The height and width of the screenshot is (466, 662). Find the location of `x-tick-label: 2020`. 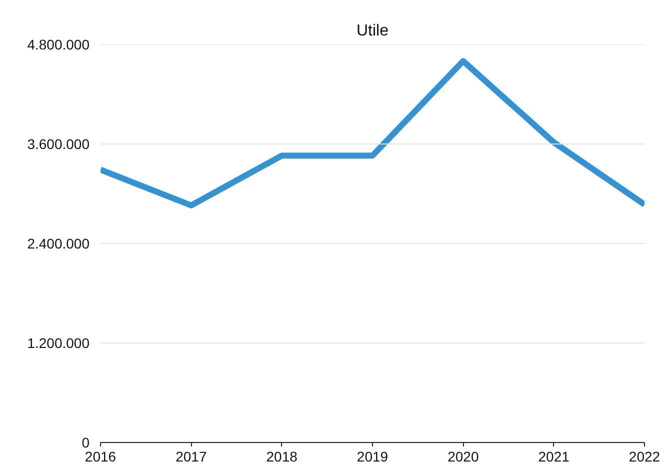

x-tick-label: 2020 is located at coordinates (463, 456).